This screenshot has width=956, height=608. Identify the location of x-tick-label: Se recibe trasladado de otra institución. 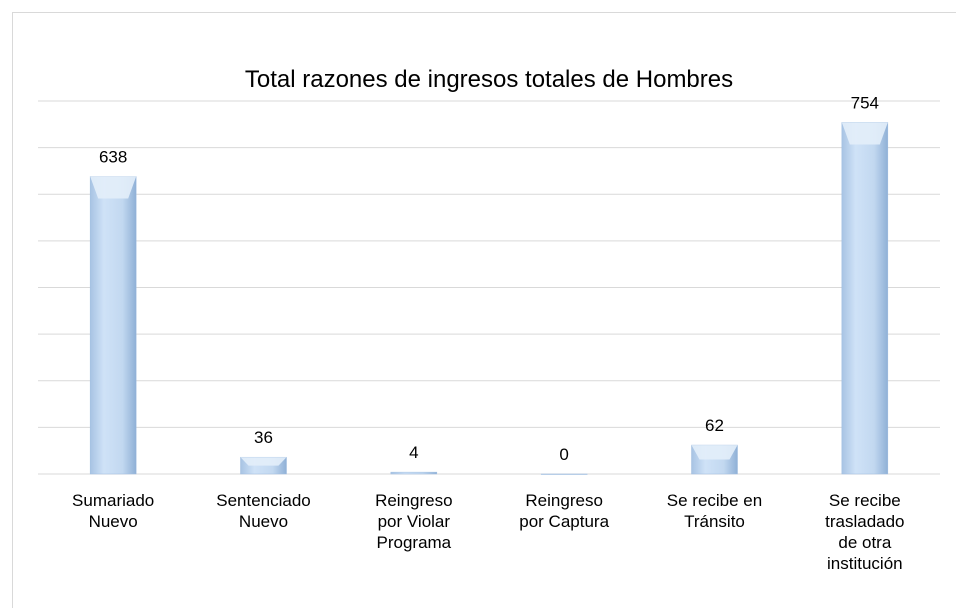
(865, 532).